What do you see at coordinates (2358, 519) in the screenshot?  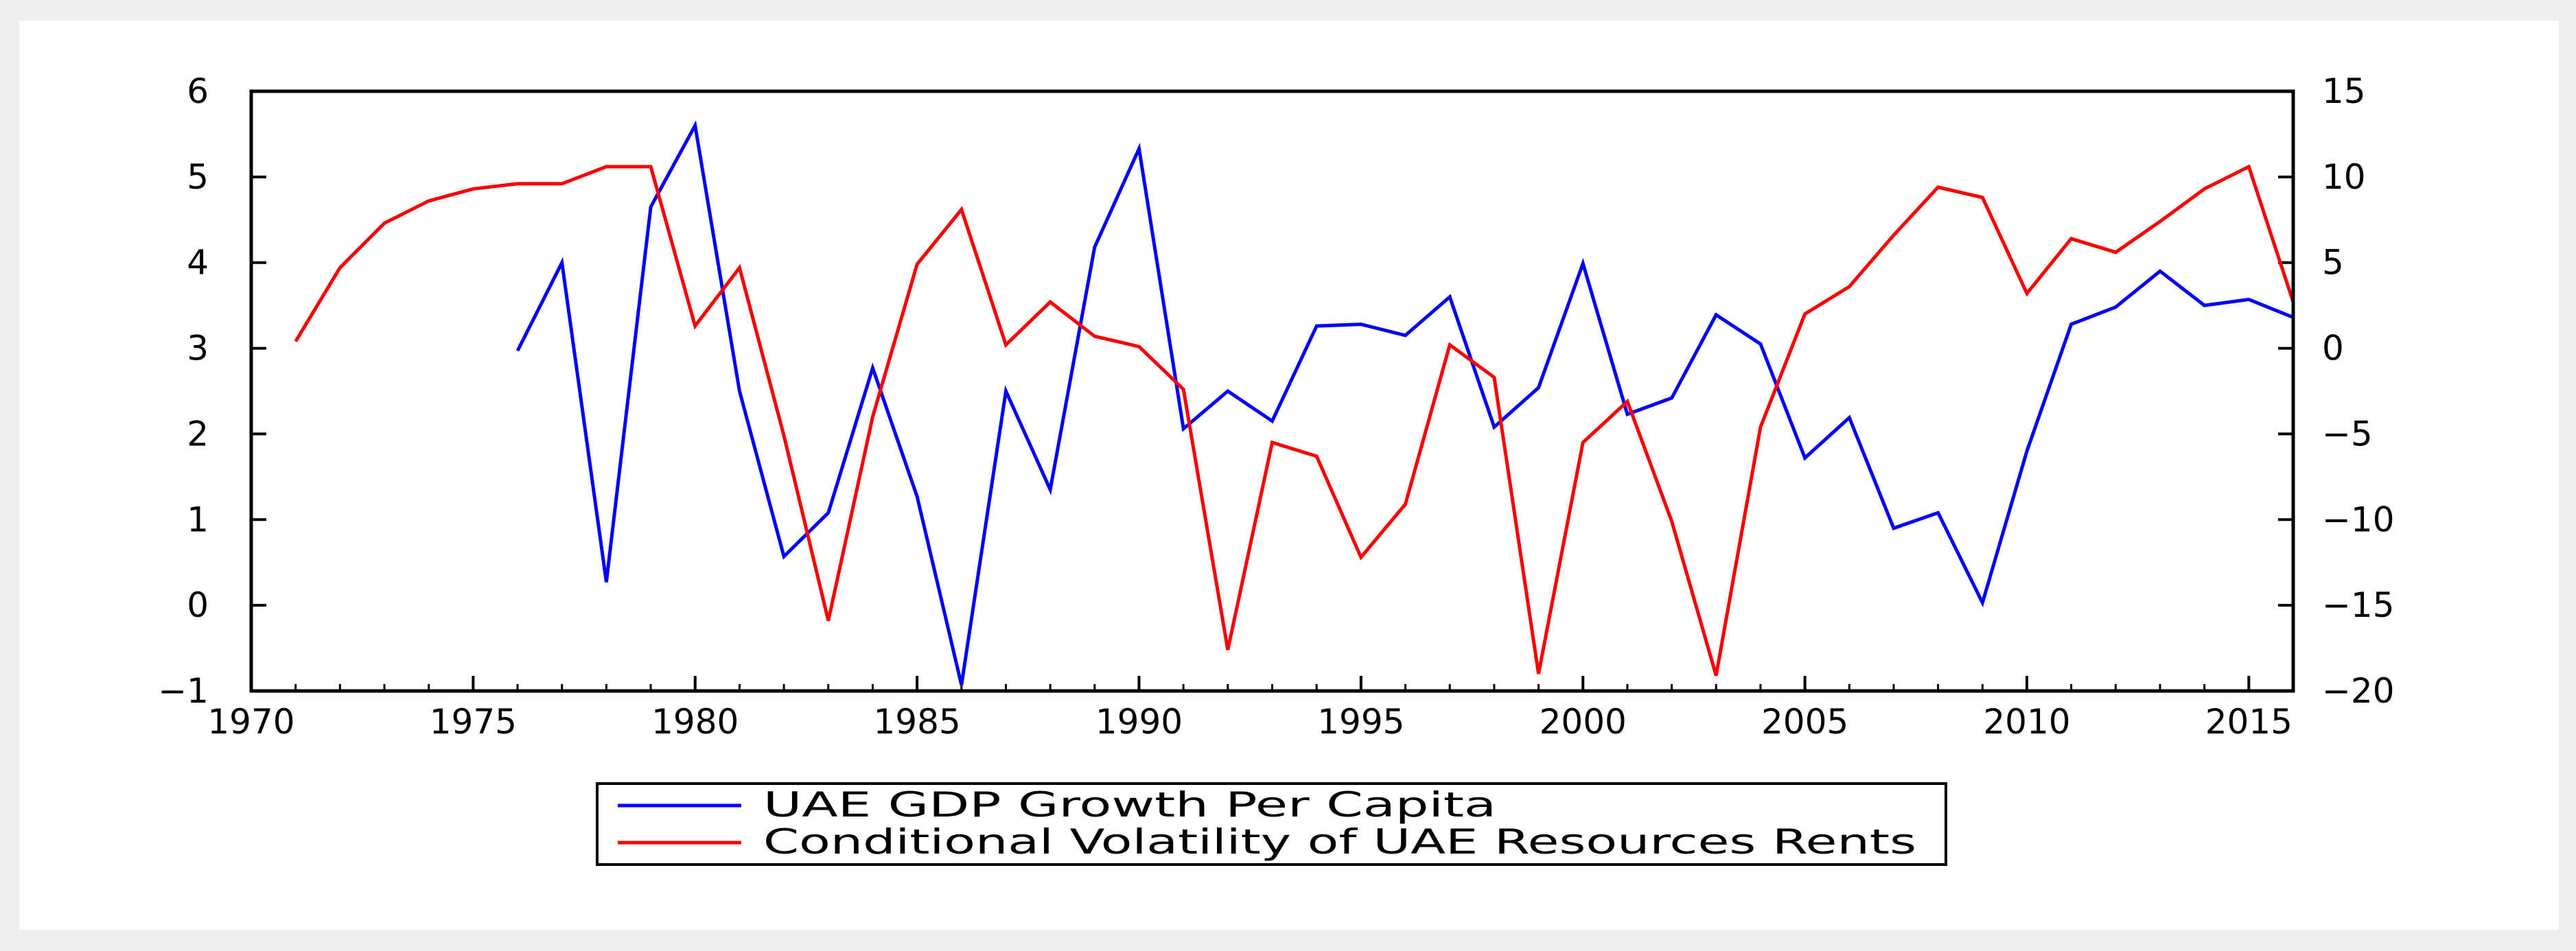 I see `right-y-tick-label: −10` at bounding box center [2358, 519].